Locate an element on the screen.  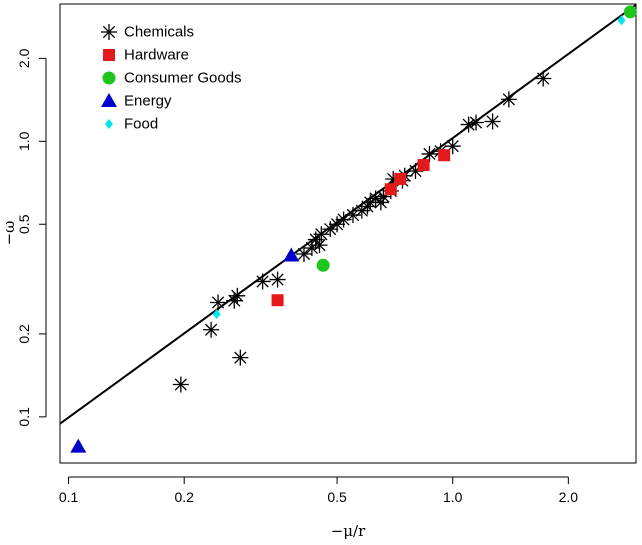
x-tick-label: 0.5 is located at coordinates (337, 497).